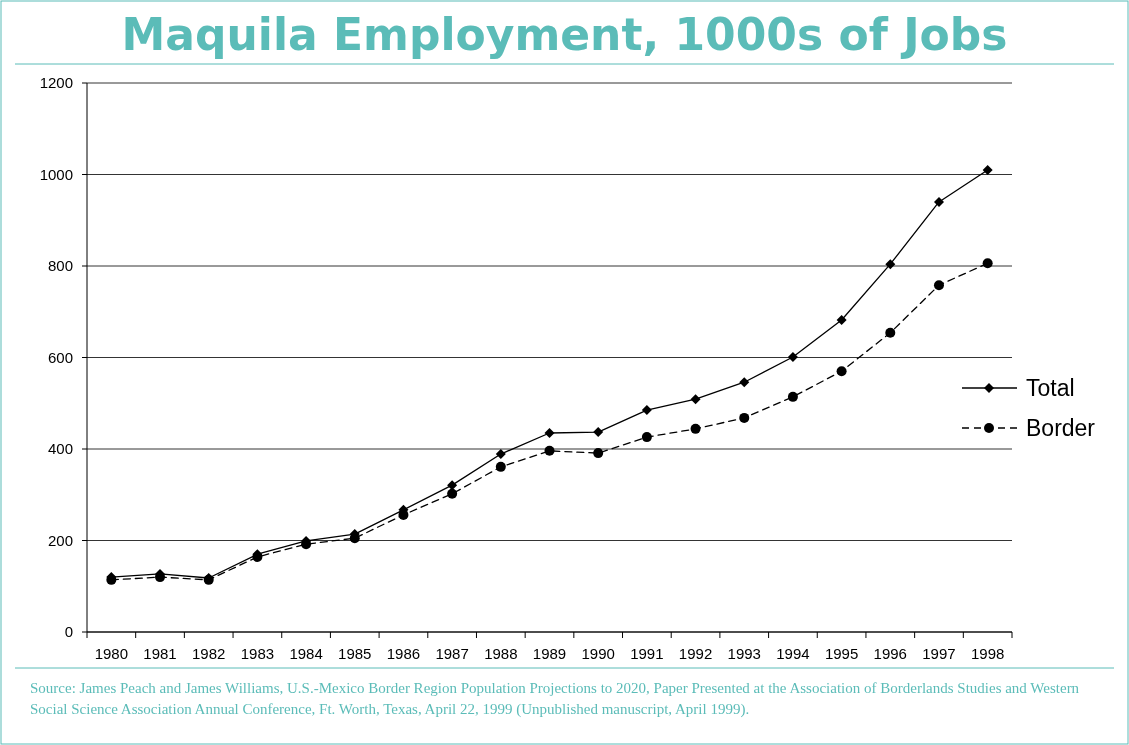  I want to click on source-note: Source: James Peach and James Williams, U.S.-Mexico Border Region Population Projections to 2020, Paper Presented at the Association of Borderlands Studies and Western Social Science Association Annual Conference, Ft. Worth, Texas, April 22, 1999 (Unpublished manuscript, April 1999)., so click(555, 699).